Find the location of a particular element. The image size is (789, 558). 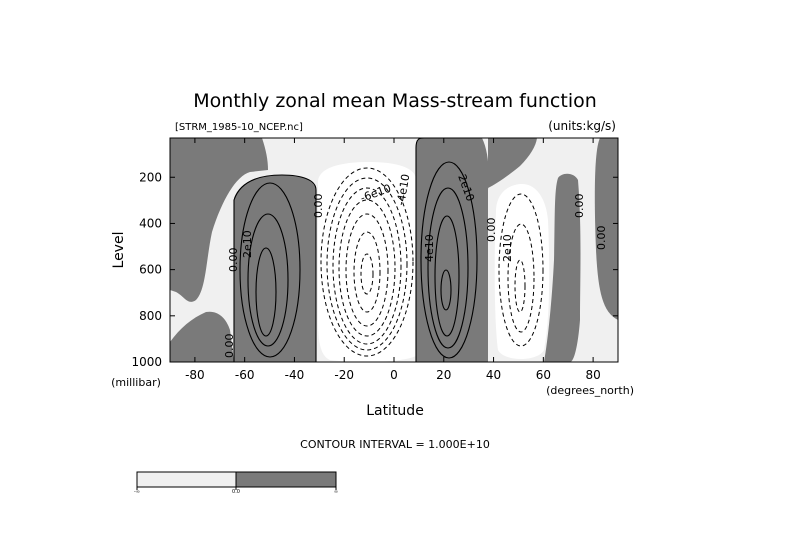

colorbar-tick-label: 0.0 is located at coordinates (236, 492).